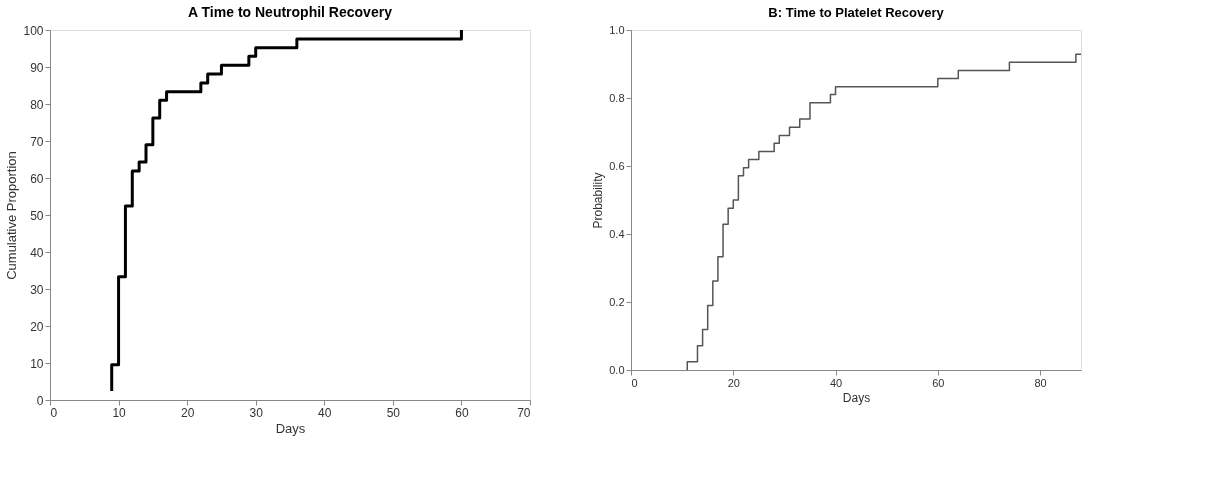  Describe the element at coordinates (33, 30) in the screenshot. I see `y-tick-label: 100` at that location.